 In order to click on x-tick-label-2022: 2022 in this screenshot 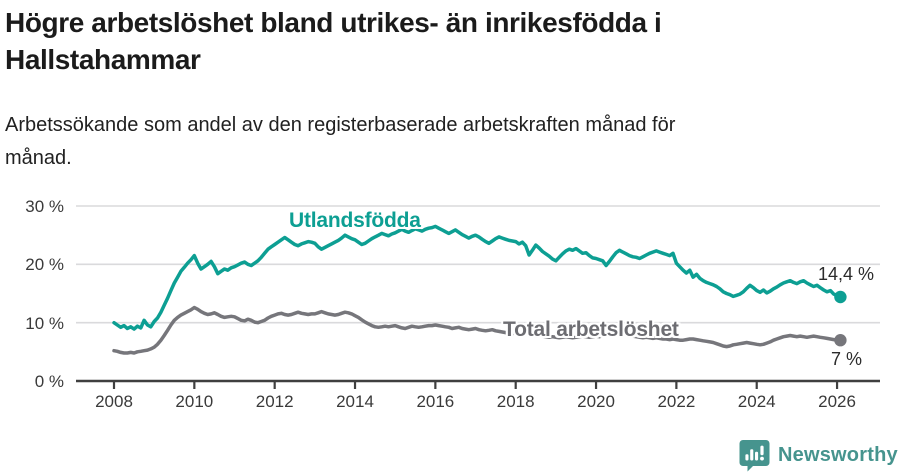, I will do `click(676, 401)`.